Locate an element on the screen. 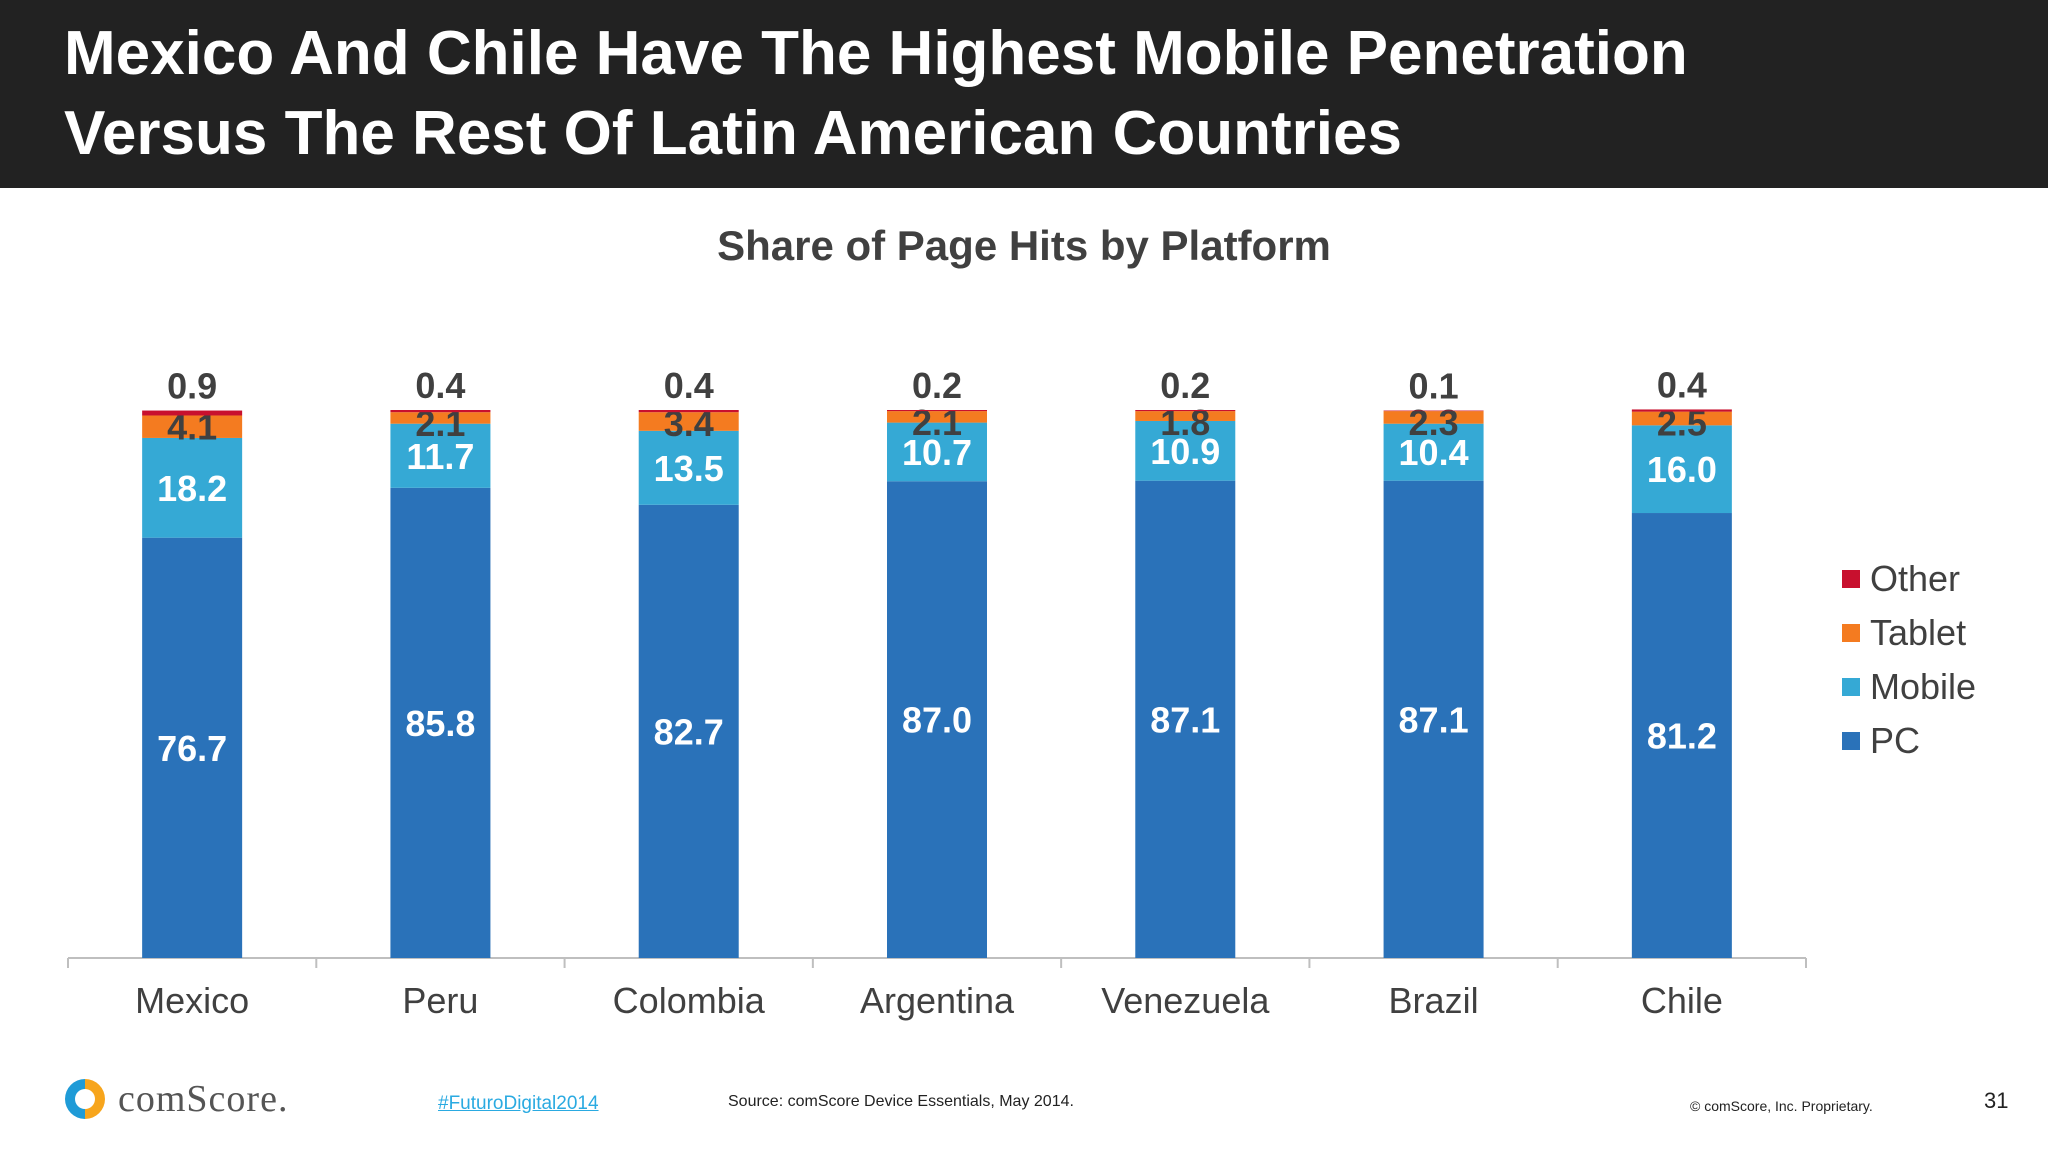 Image resolution: width=2048 pixels, height=1152 pixels. bar-other-brazil is located at coordinates (1433, 411).